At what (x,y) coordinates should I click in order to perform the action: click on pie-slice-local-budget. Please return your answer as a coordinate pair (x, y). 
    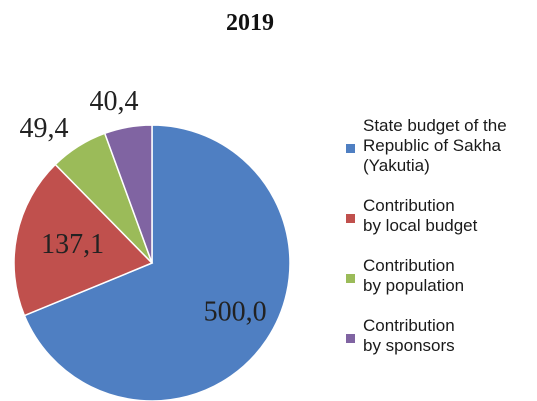
    Looking at the image, I should click on (83, 240).